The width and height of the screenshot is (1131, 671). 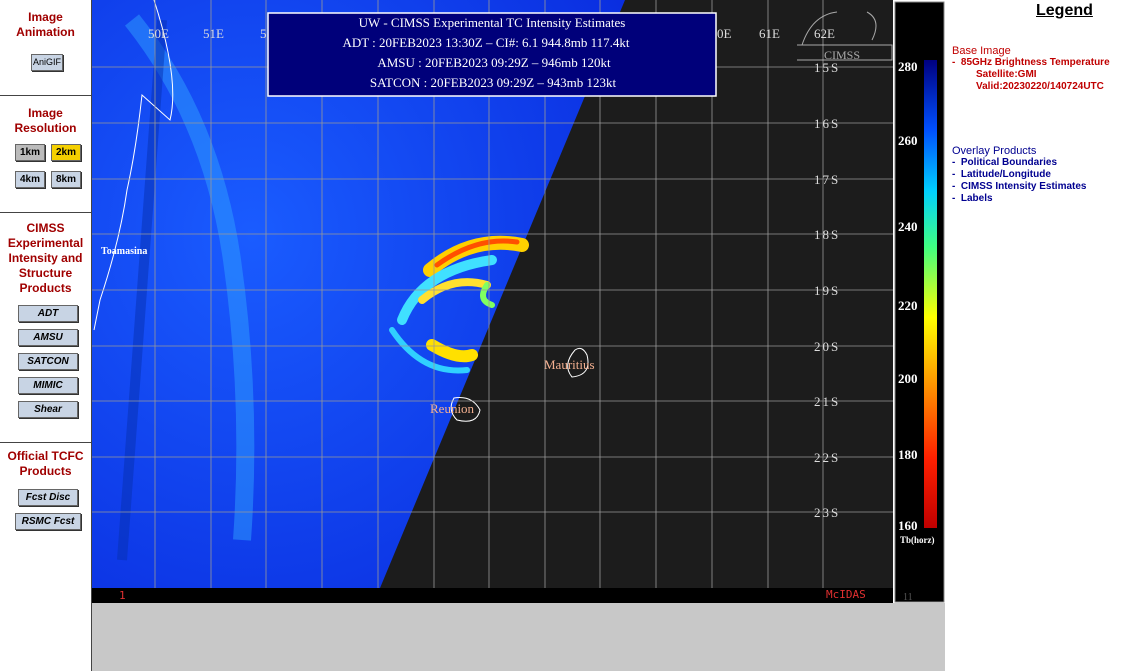 I want to click on button: MIMIC, so click(x=48, y=385).